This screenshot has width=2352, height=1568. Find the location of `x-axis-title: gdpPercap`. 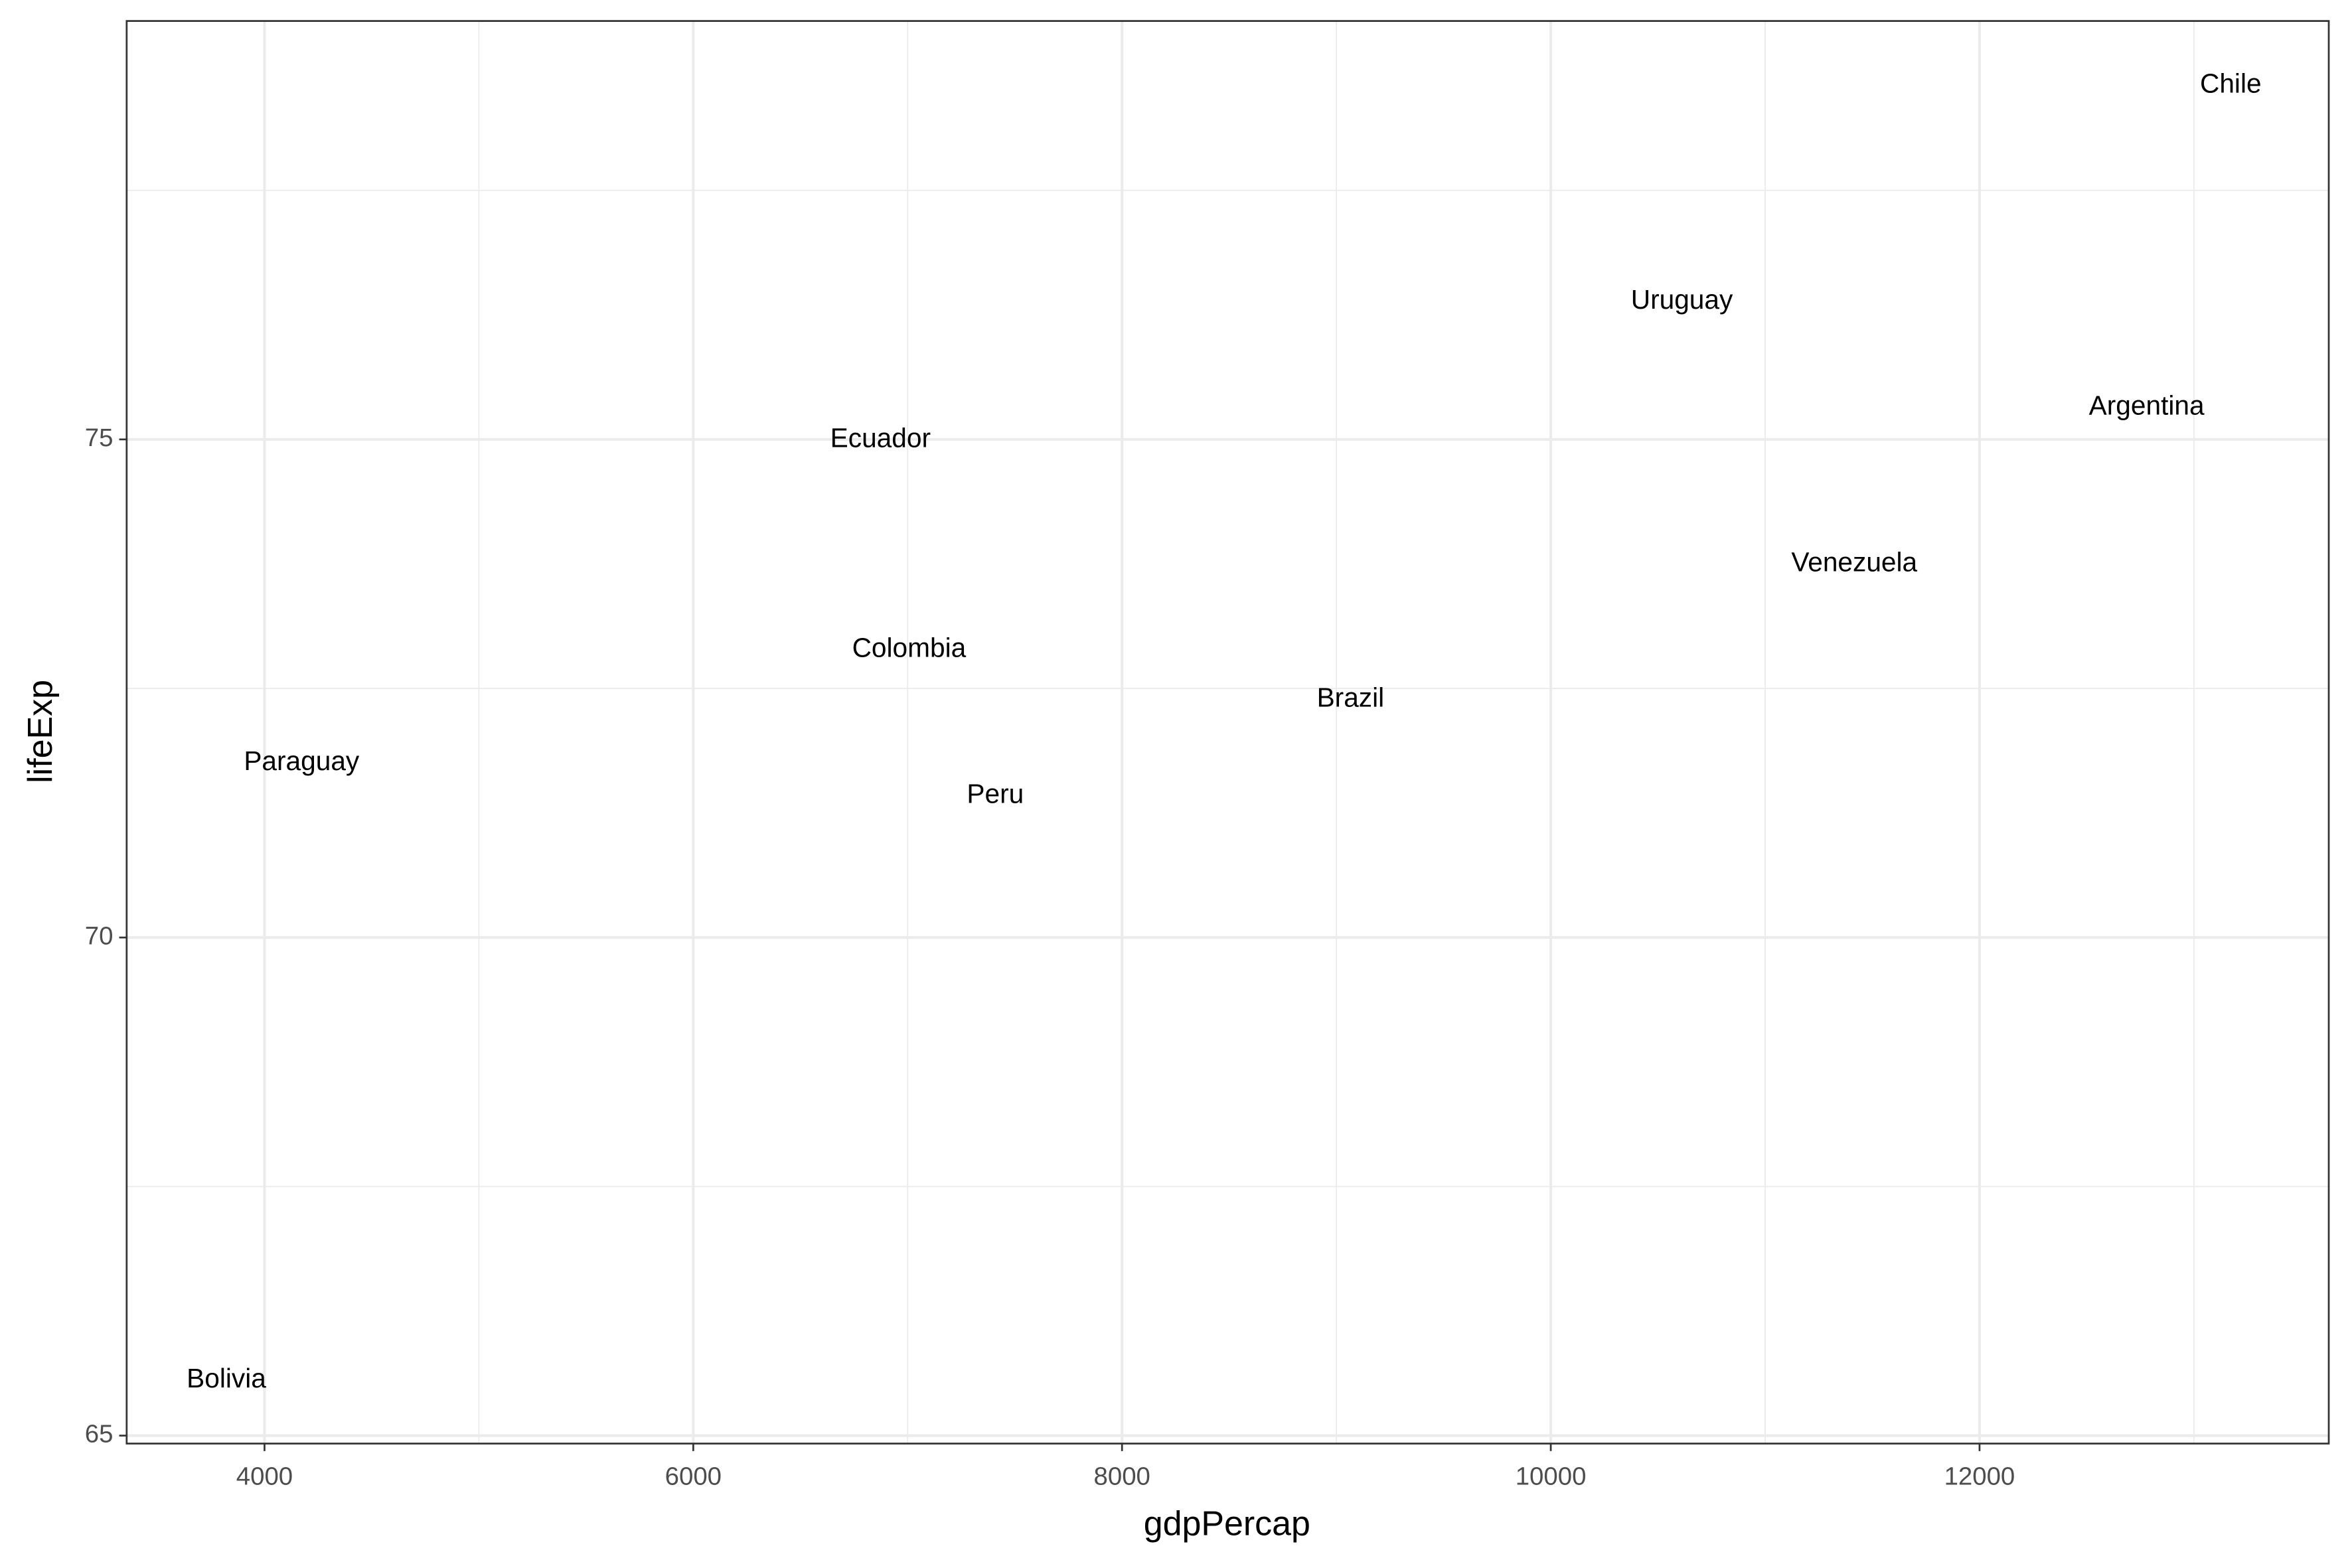

x-axis-title: gdpPercap is located at coordinates (1227, 1523).